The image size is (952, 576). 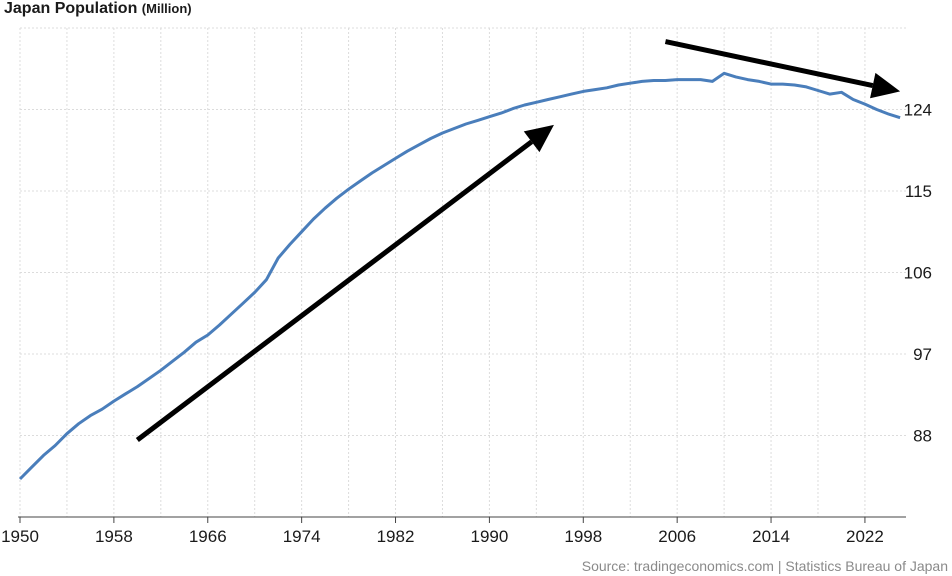 I want to click on x-tick-label: 2014, so click(x=771, y=536).